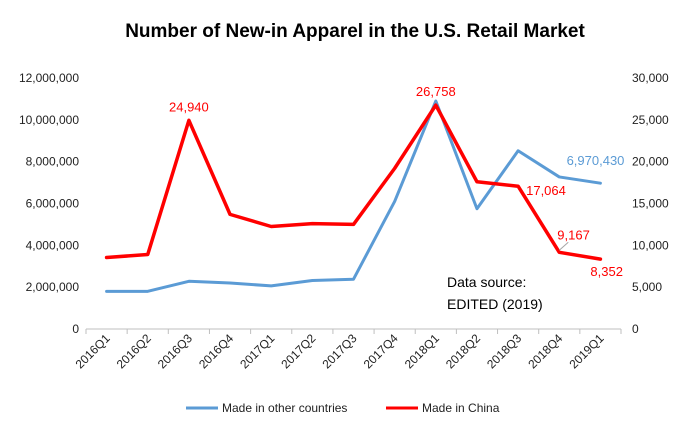  Describe the element at coordinates (495, 293) in the screenshot. I see `data-source-note: Data source: EDITED (2019)` at that location.